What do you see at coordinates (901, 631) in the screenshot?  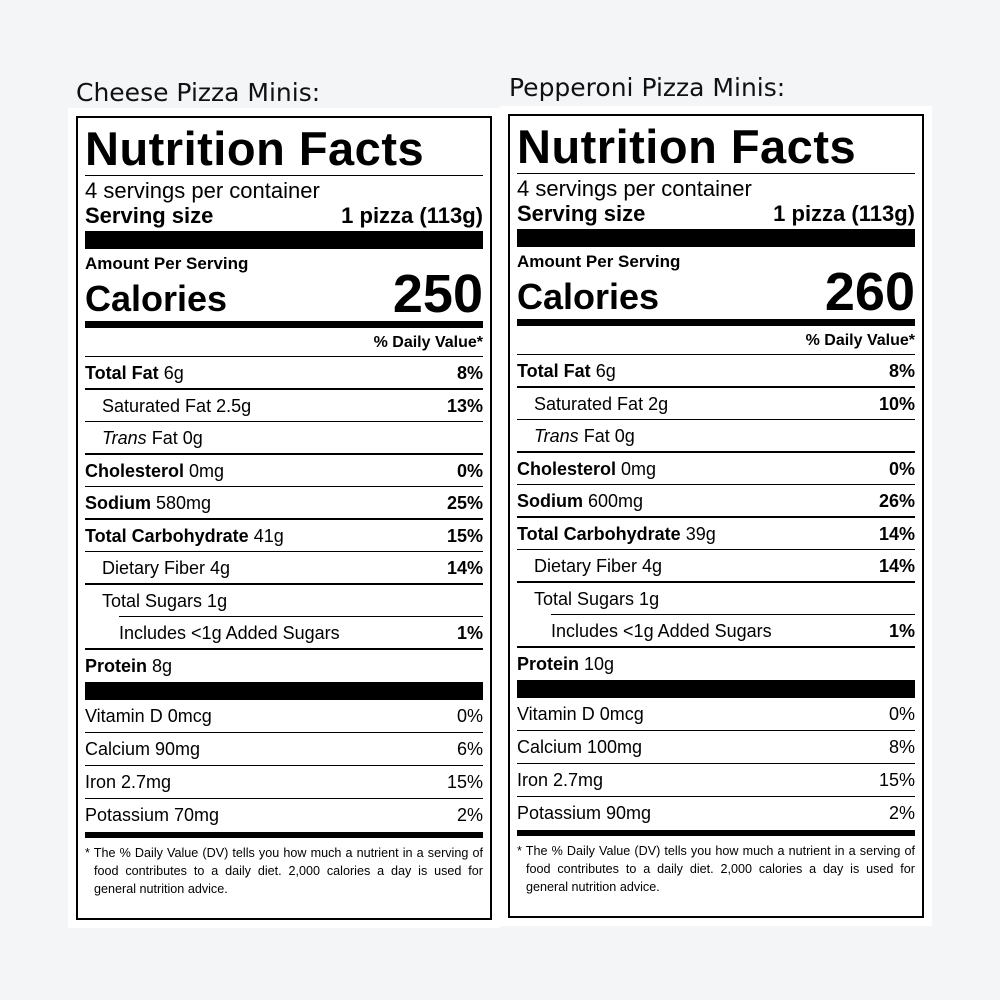 I see `nutrient-dv: 1%` at bounding box center [901, 631].